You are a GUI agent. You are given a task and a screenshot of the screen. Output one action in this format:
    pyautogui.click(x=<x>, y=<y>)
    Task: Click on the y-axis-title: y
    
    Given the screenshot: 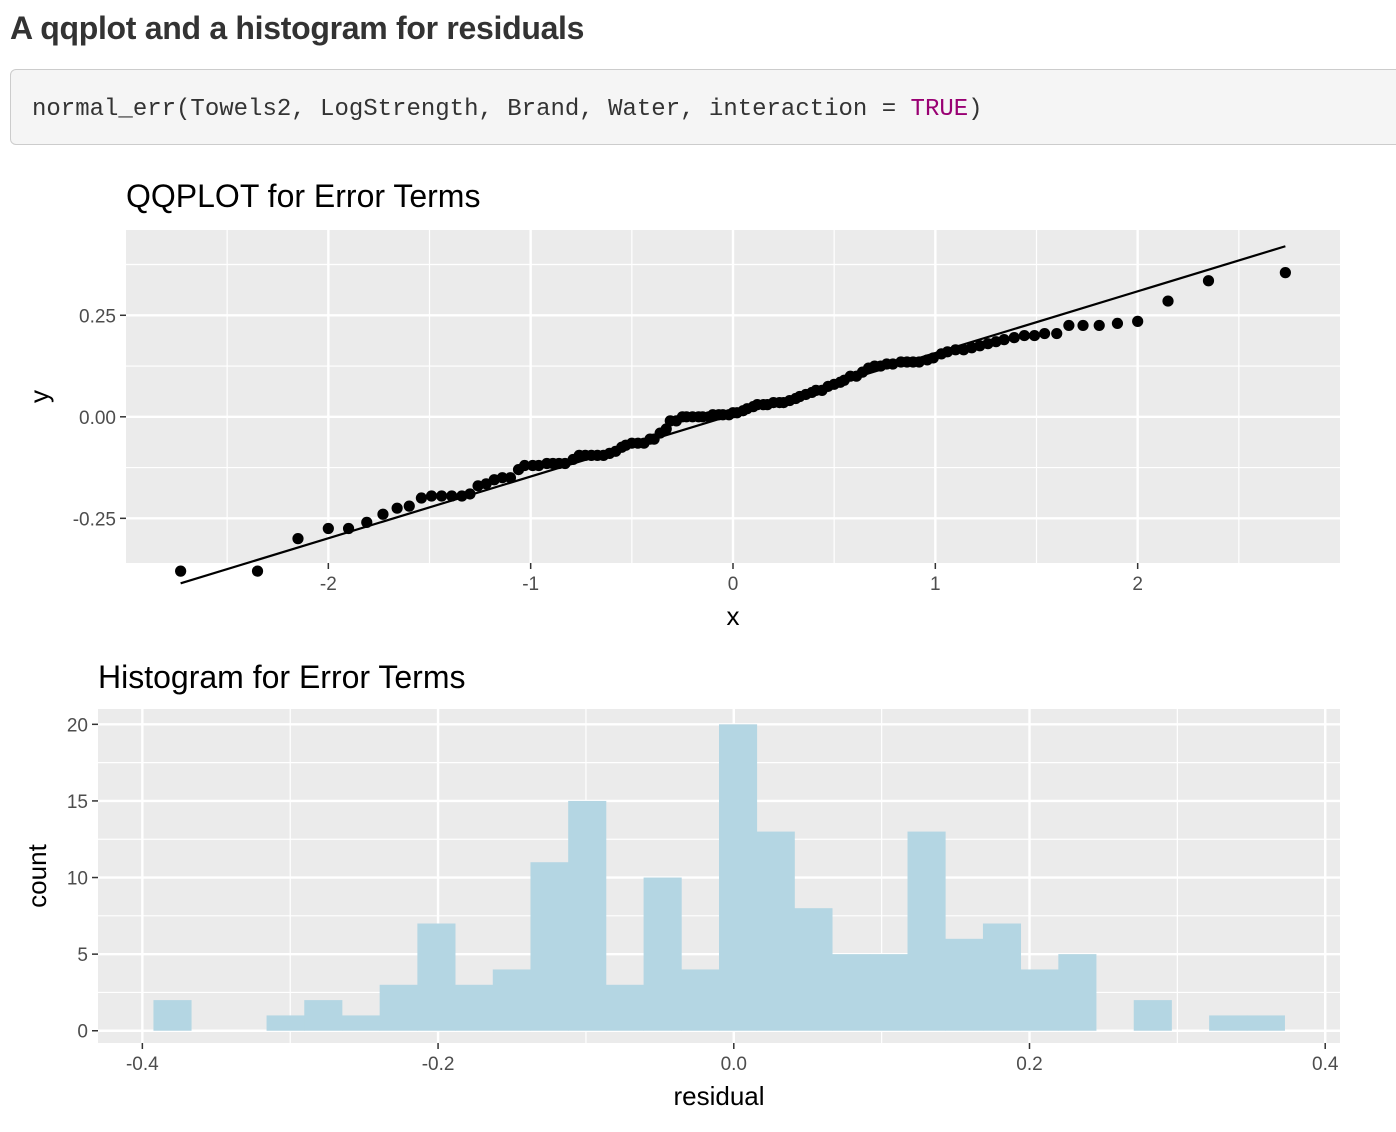 What is the action you would take?
    pyautogui.click(x=39, y=396)
    